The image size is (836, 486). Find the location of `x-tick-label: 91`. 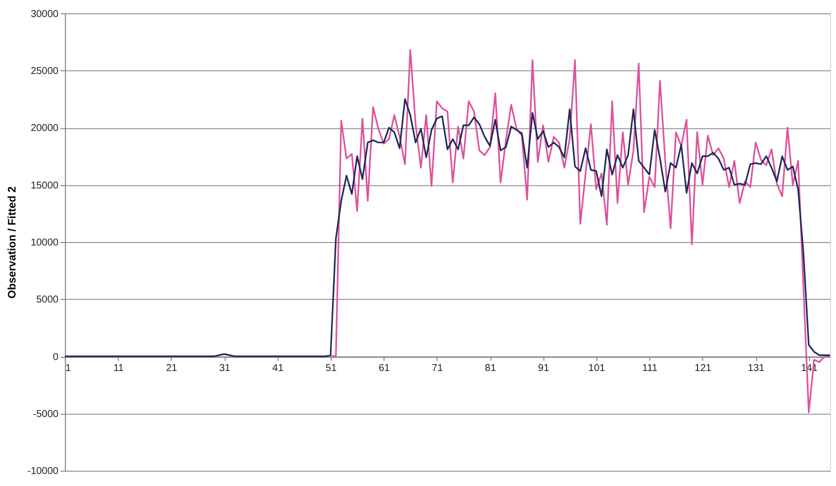

x-tick-label: 91 is located at coordinates (544, 368).